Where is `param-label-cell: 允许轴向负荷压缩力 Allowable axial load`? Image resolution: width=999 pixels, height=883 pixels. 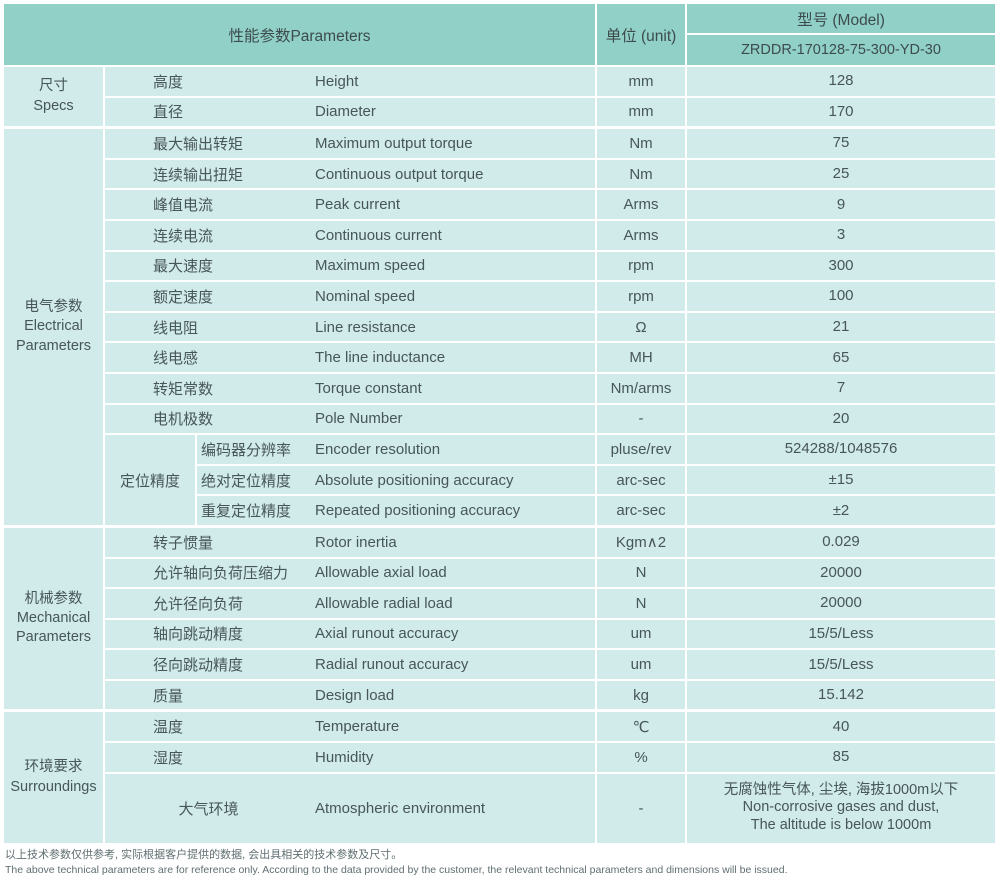
param-label-cell: 允许轴向负荷压缩力 Allowable axial load is located at coordinates (350, 573).